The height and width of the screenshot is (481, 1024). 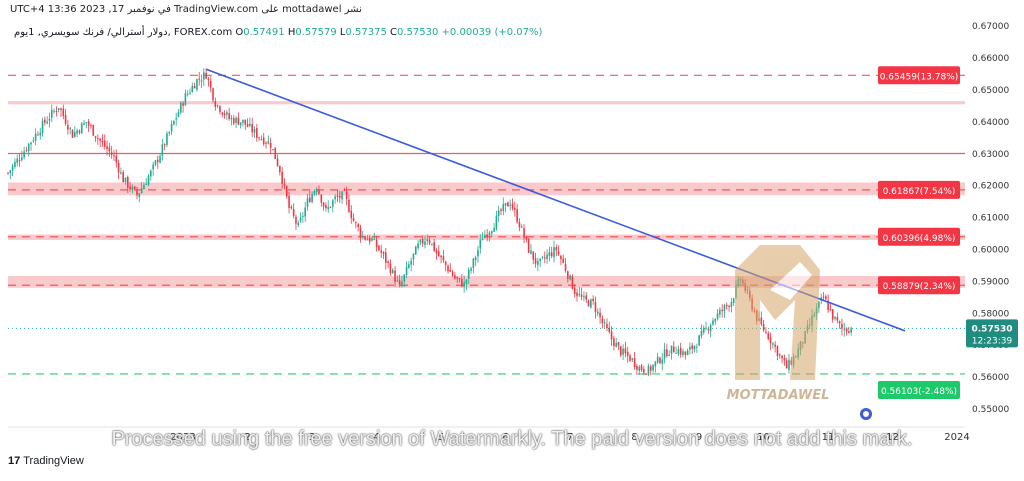 What do you see at coordinates (312, 437) in the screenshot?
I see `x-tick-label: 3` at bounding box center [312, 437].